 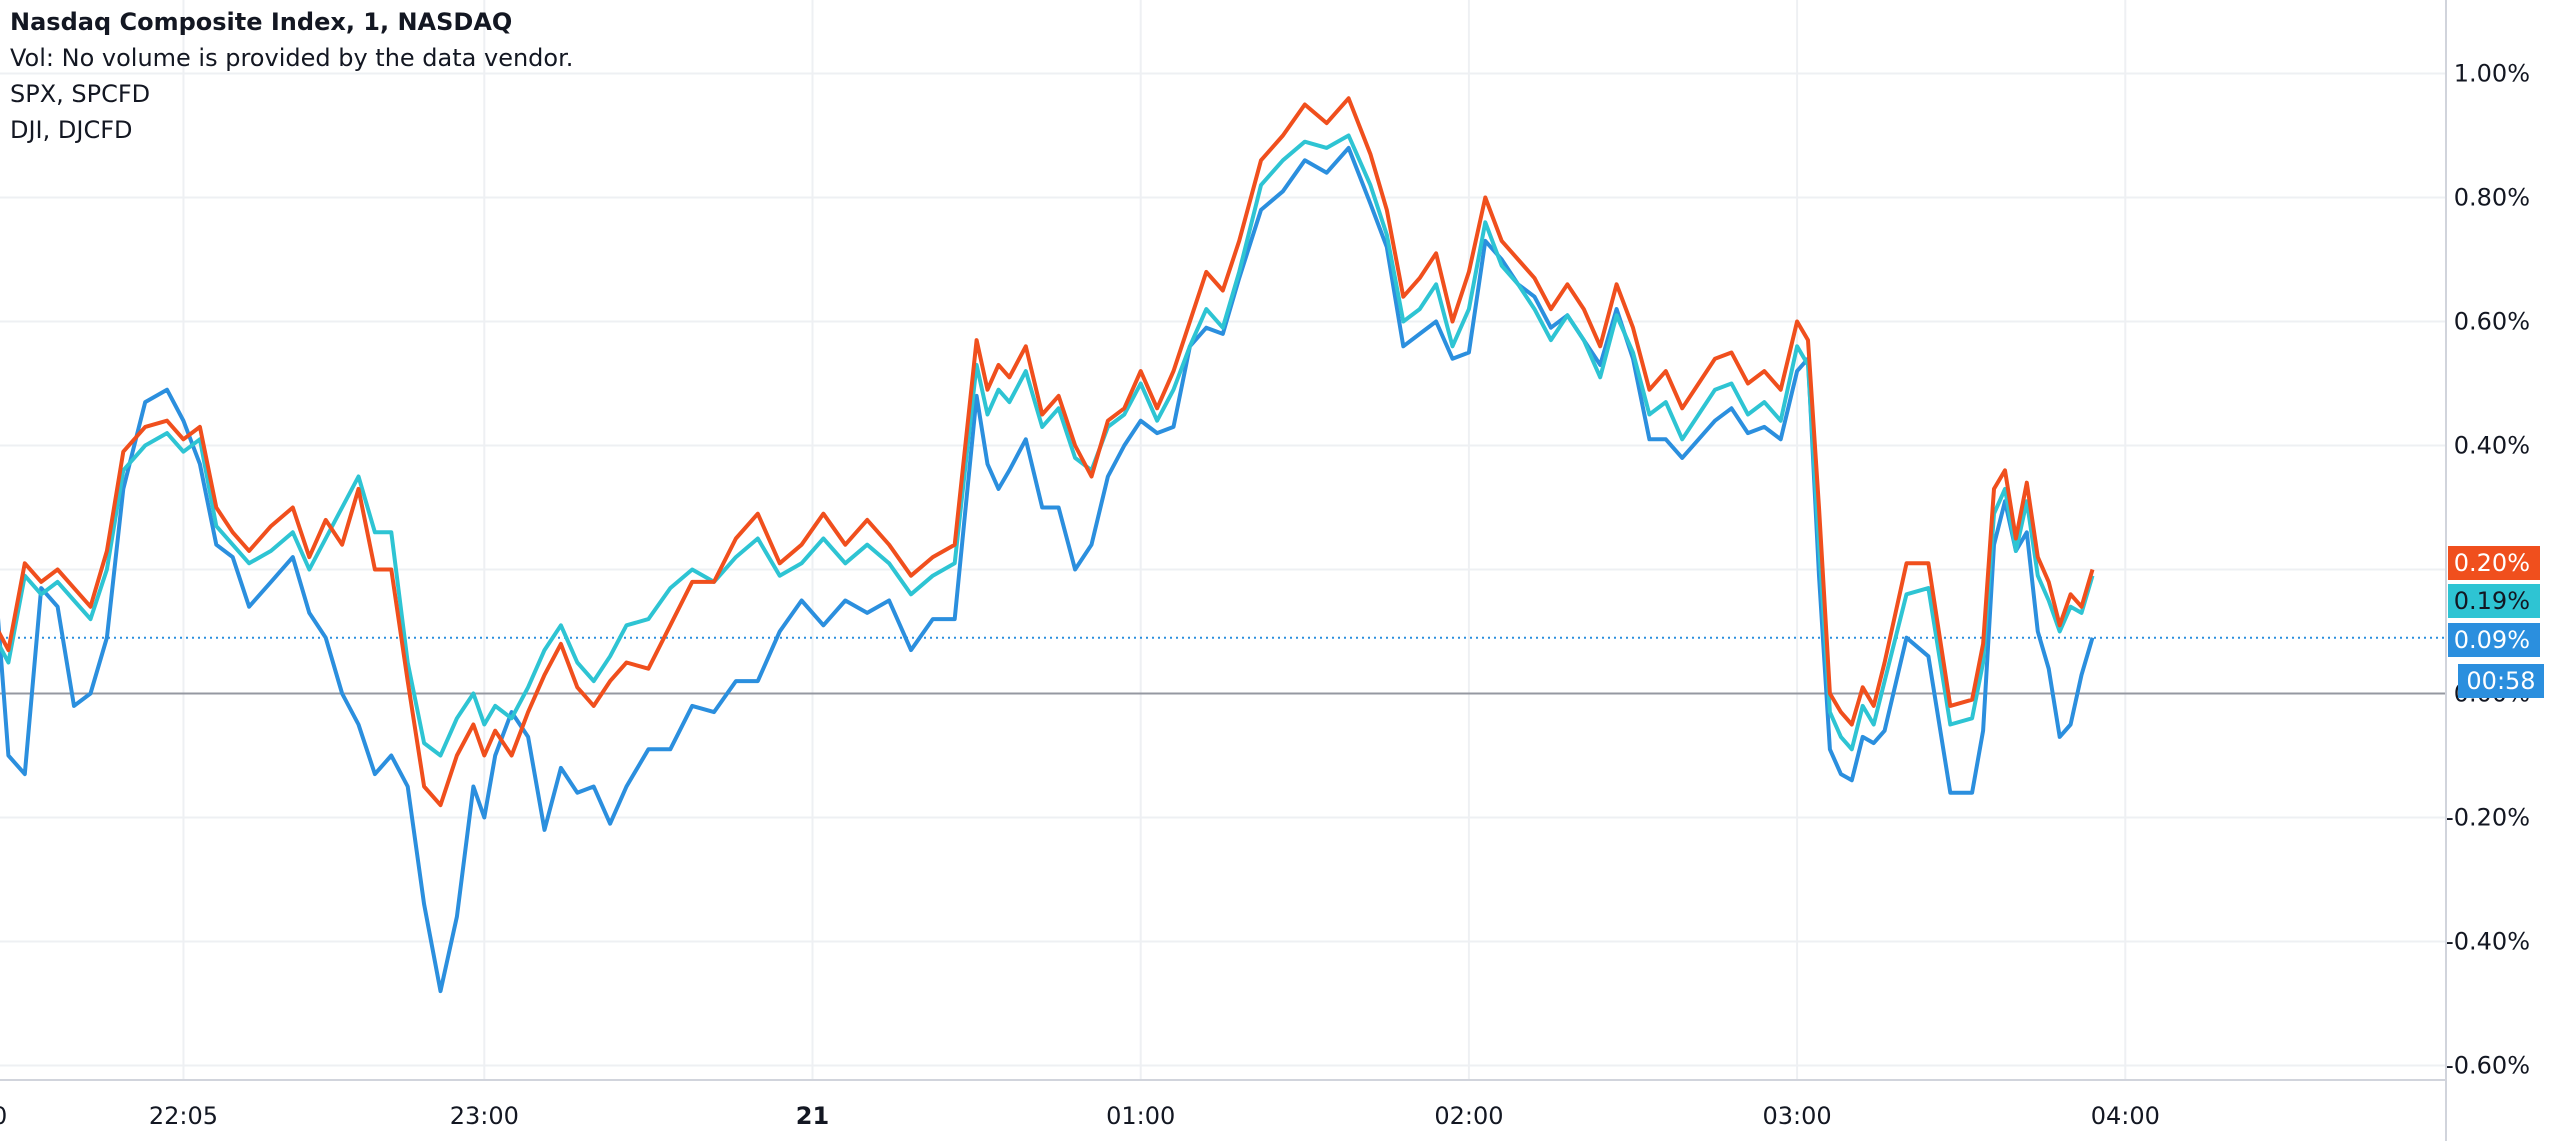 I want to click on y-tick-label: 0.80%, so click(x=2492, y=198).